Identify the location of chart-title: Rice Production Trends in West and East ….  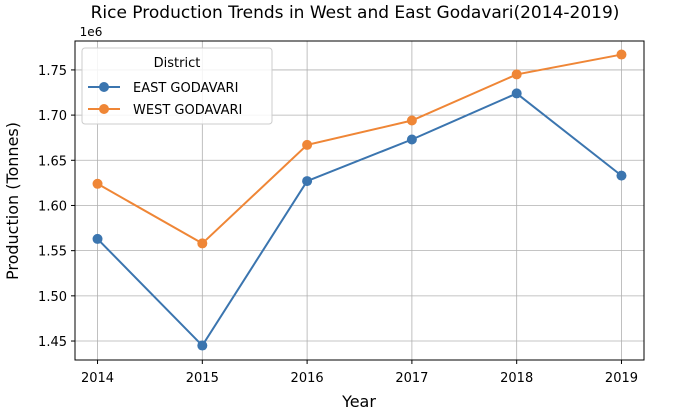
(355, 13).